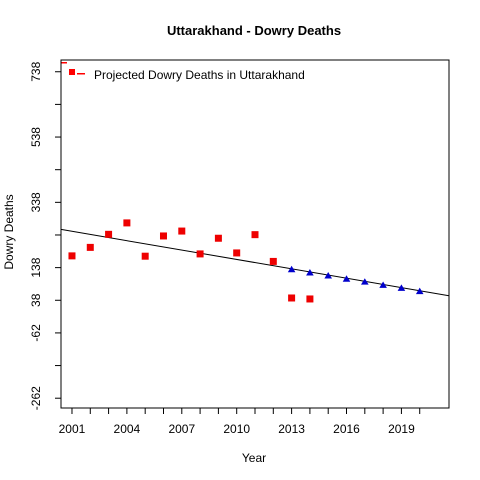 The height and width of the screenshot is (480, 480). Describe the element at coordinates (64, 63) in the screenshot. I see `legend-dash-left` at that location.